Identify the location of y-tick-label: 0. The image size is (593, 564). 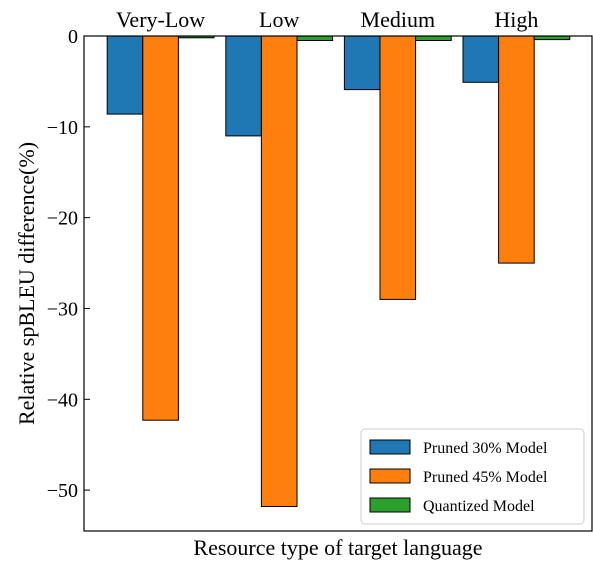
(73, 37).